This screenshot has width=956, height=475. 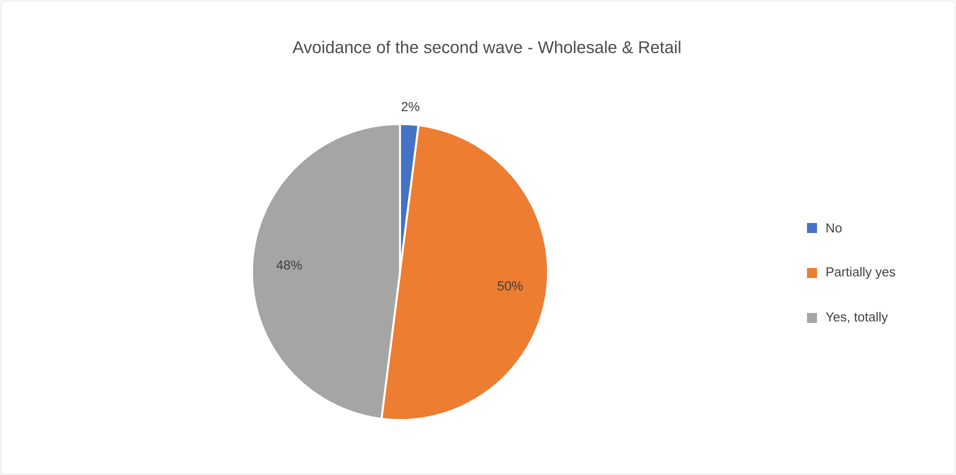 I want to click on legend-label: No, so click(x=834, y=228).